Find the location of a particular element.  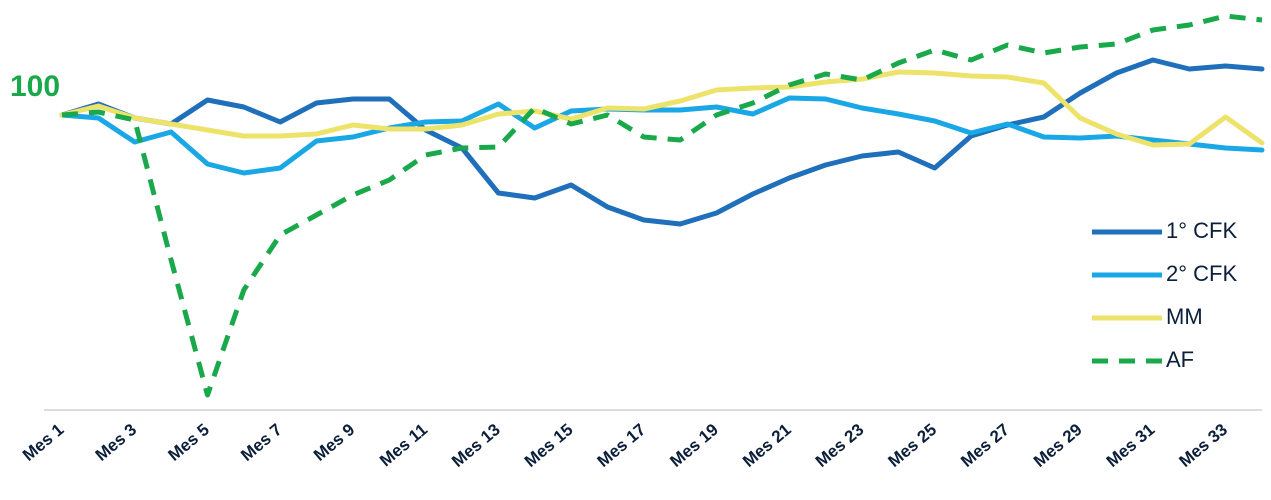

x-tick-label: Mes 19 is located at coordinates (694, 445).